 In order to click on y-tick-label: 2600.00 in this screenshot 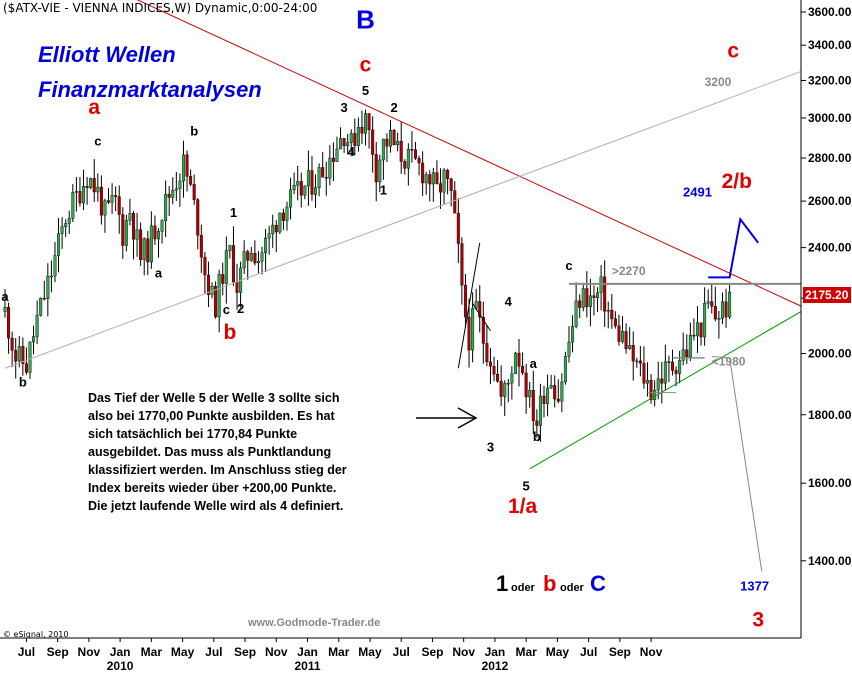, I will do `click(830, 201)`.